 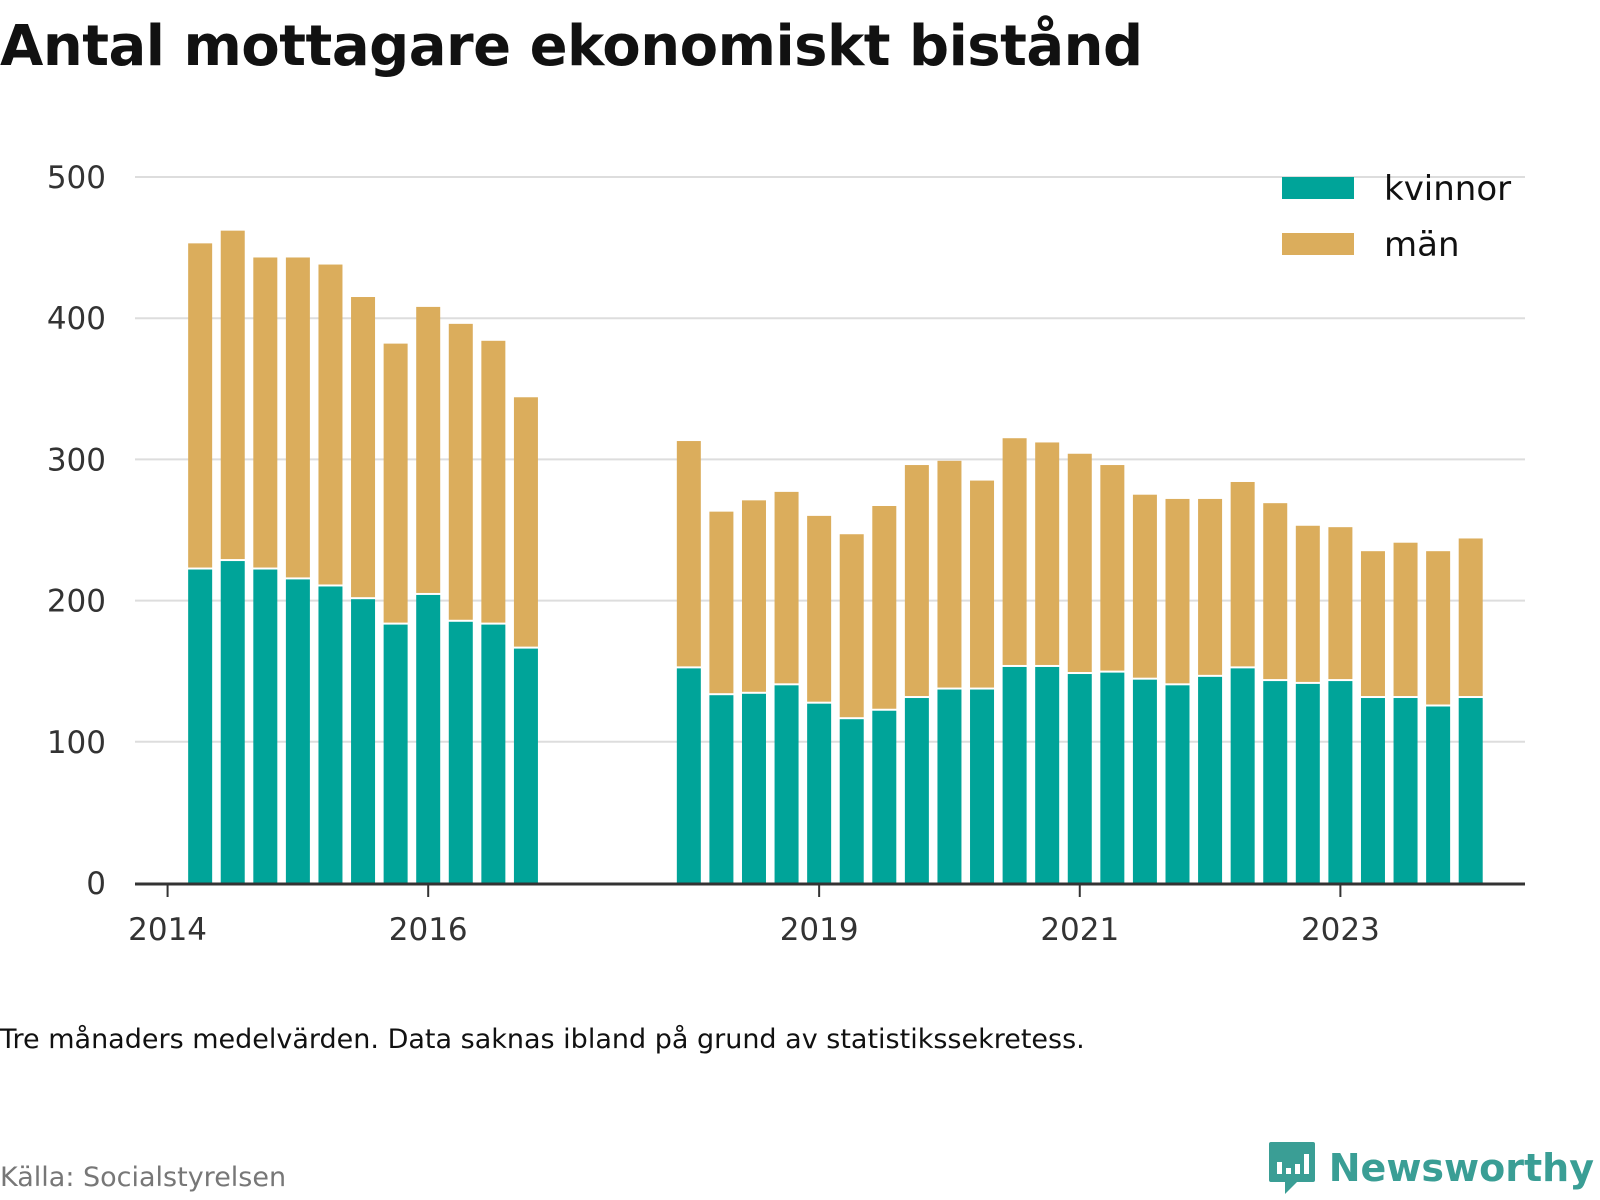 I want to click on newsworthy-logo-icon, so click(x=1291, y=1168).